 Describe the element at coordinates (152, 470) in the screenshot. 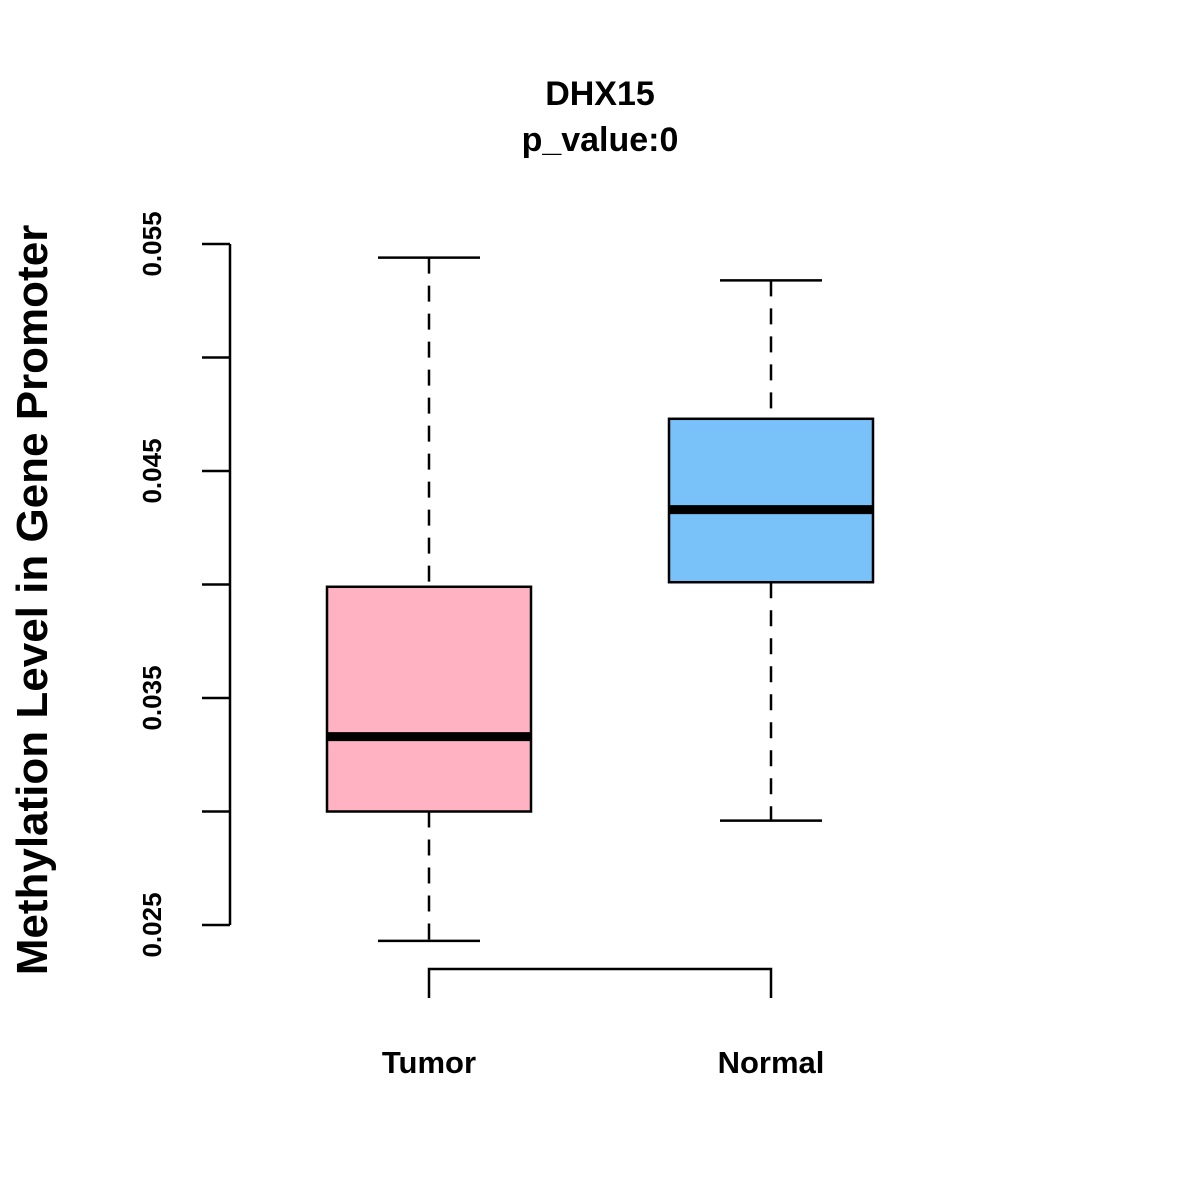

I see `y-tick-label: 0.045` at that location.